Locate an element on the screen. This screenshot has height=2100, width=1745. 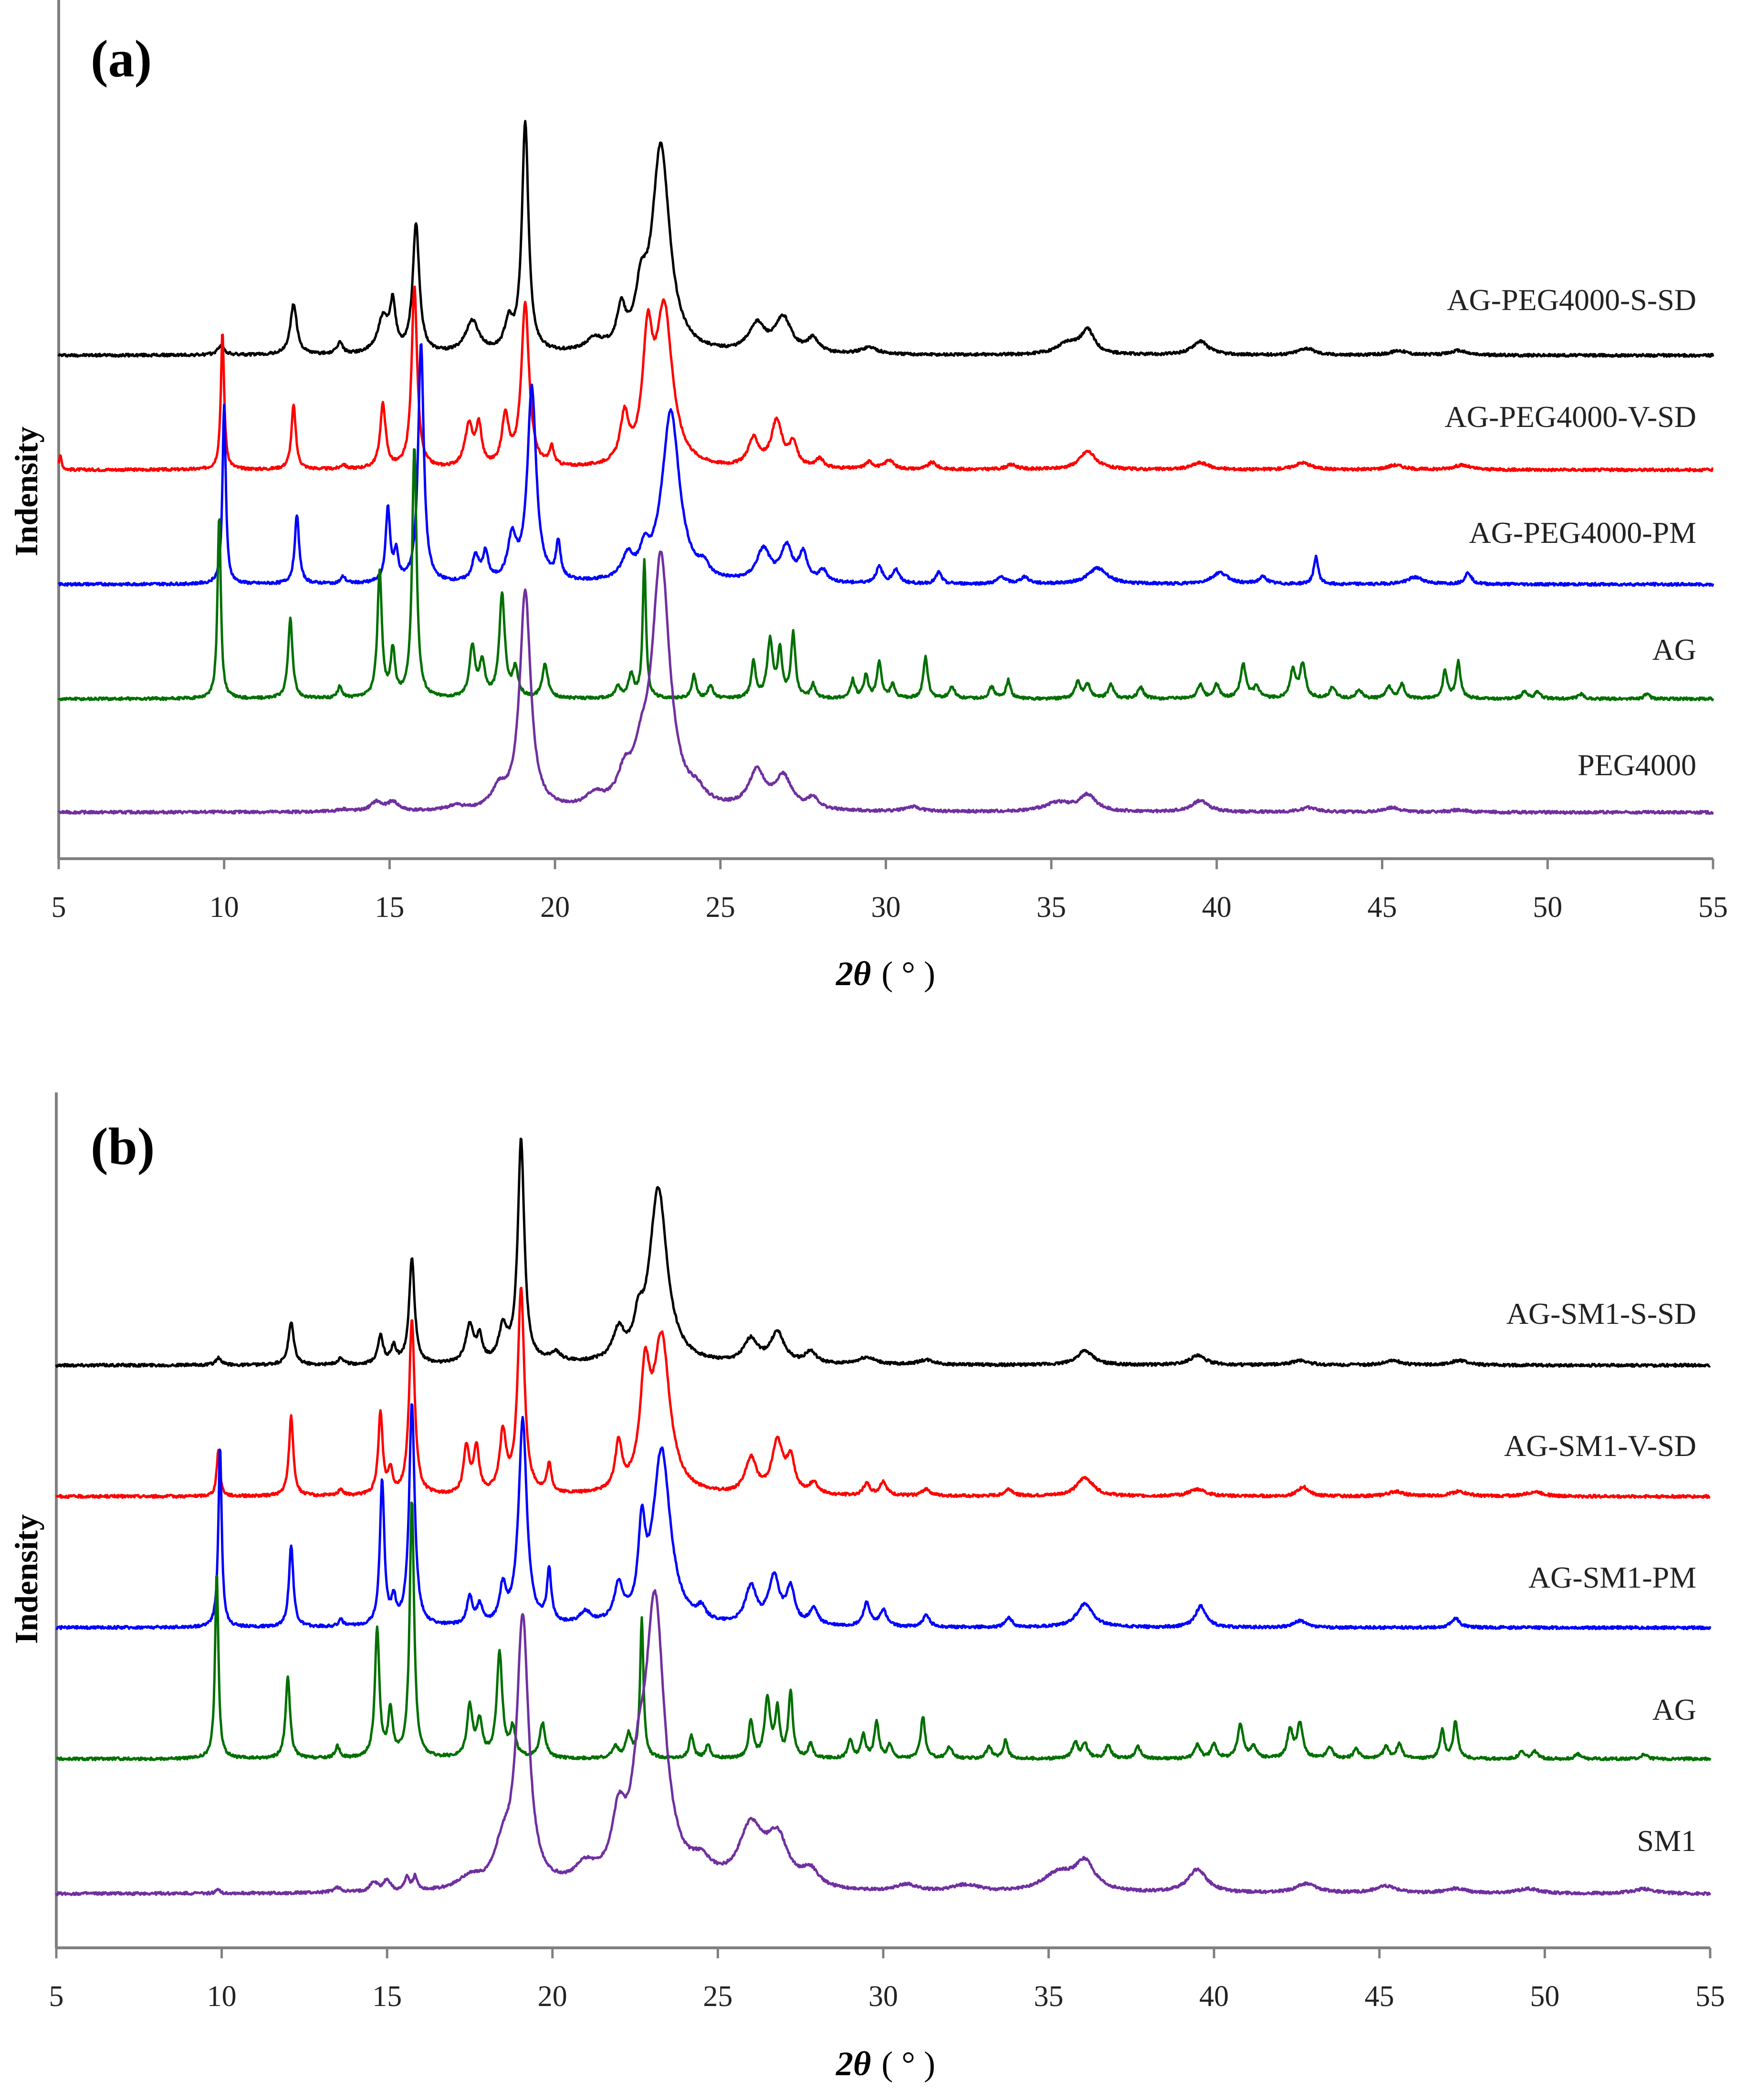
panel-a-x-tick-label: 15 is located at coordinates (390, 908).